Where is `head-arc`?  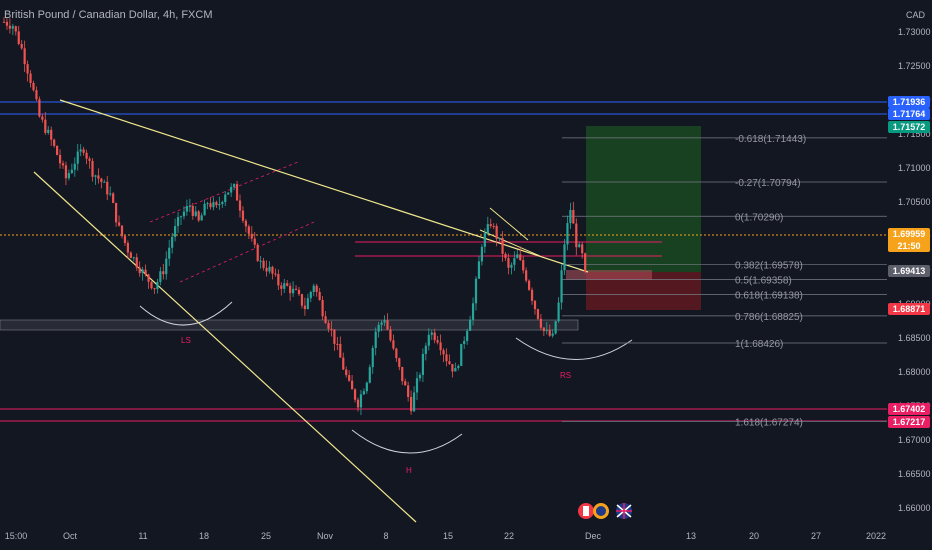
head-arc is located at coordinates (407, 441).